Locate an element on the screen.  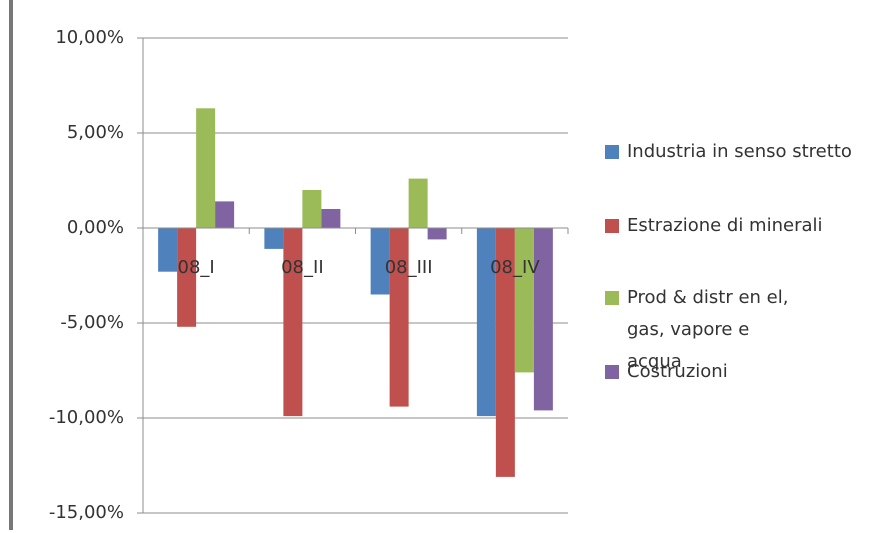
legend-label: Industria in senso stretto is located at coordinates (739, 151).